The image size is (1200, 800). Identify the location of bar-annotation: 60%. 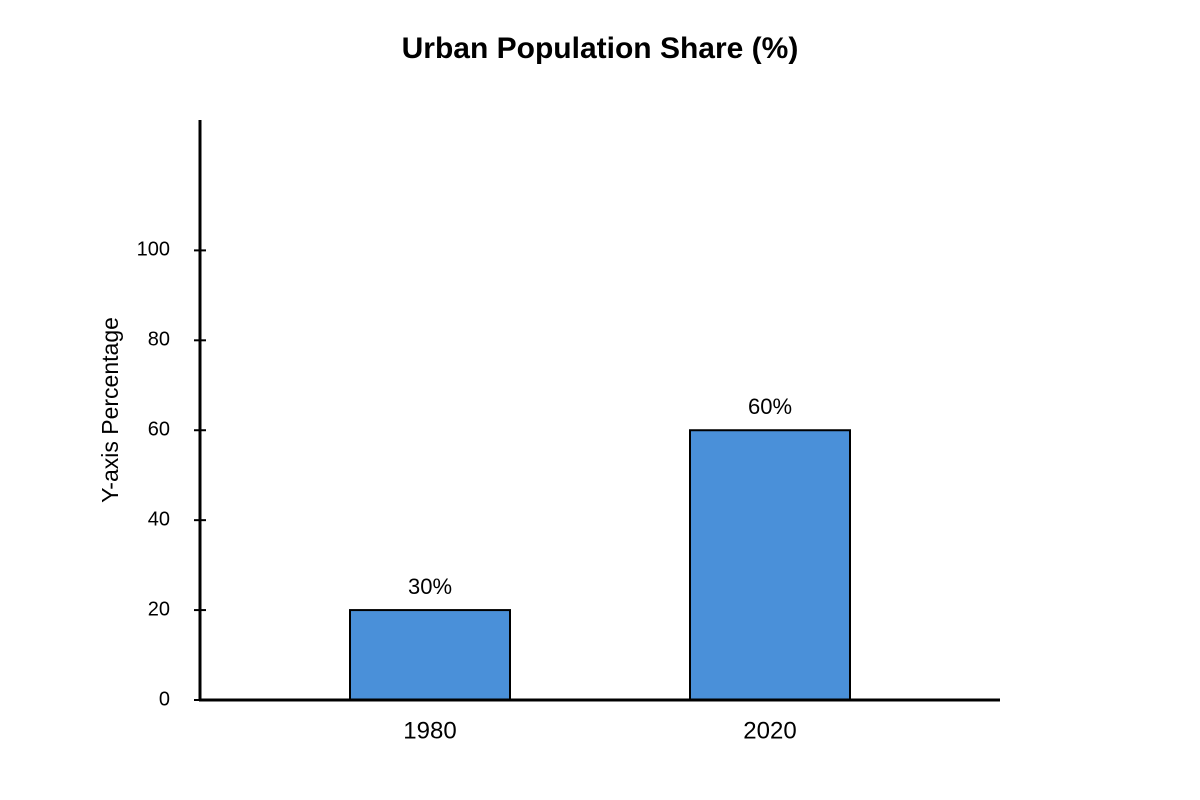
(770, 406).